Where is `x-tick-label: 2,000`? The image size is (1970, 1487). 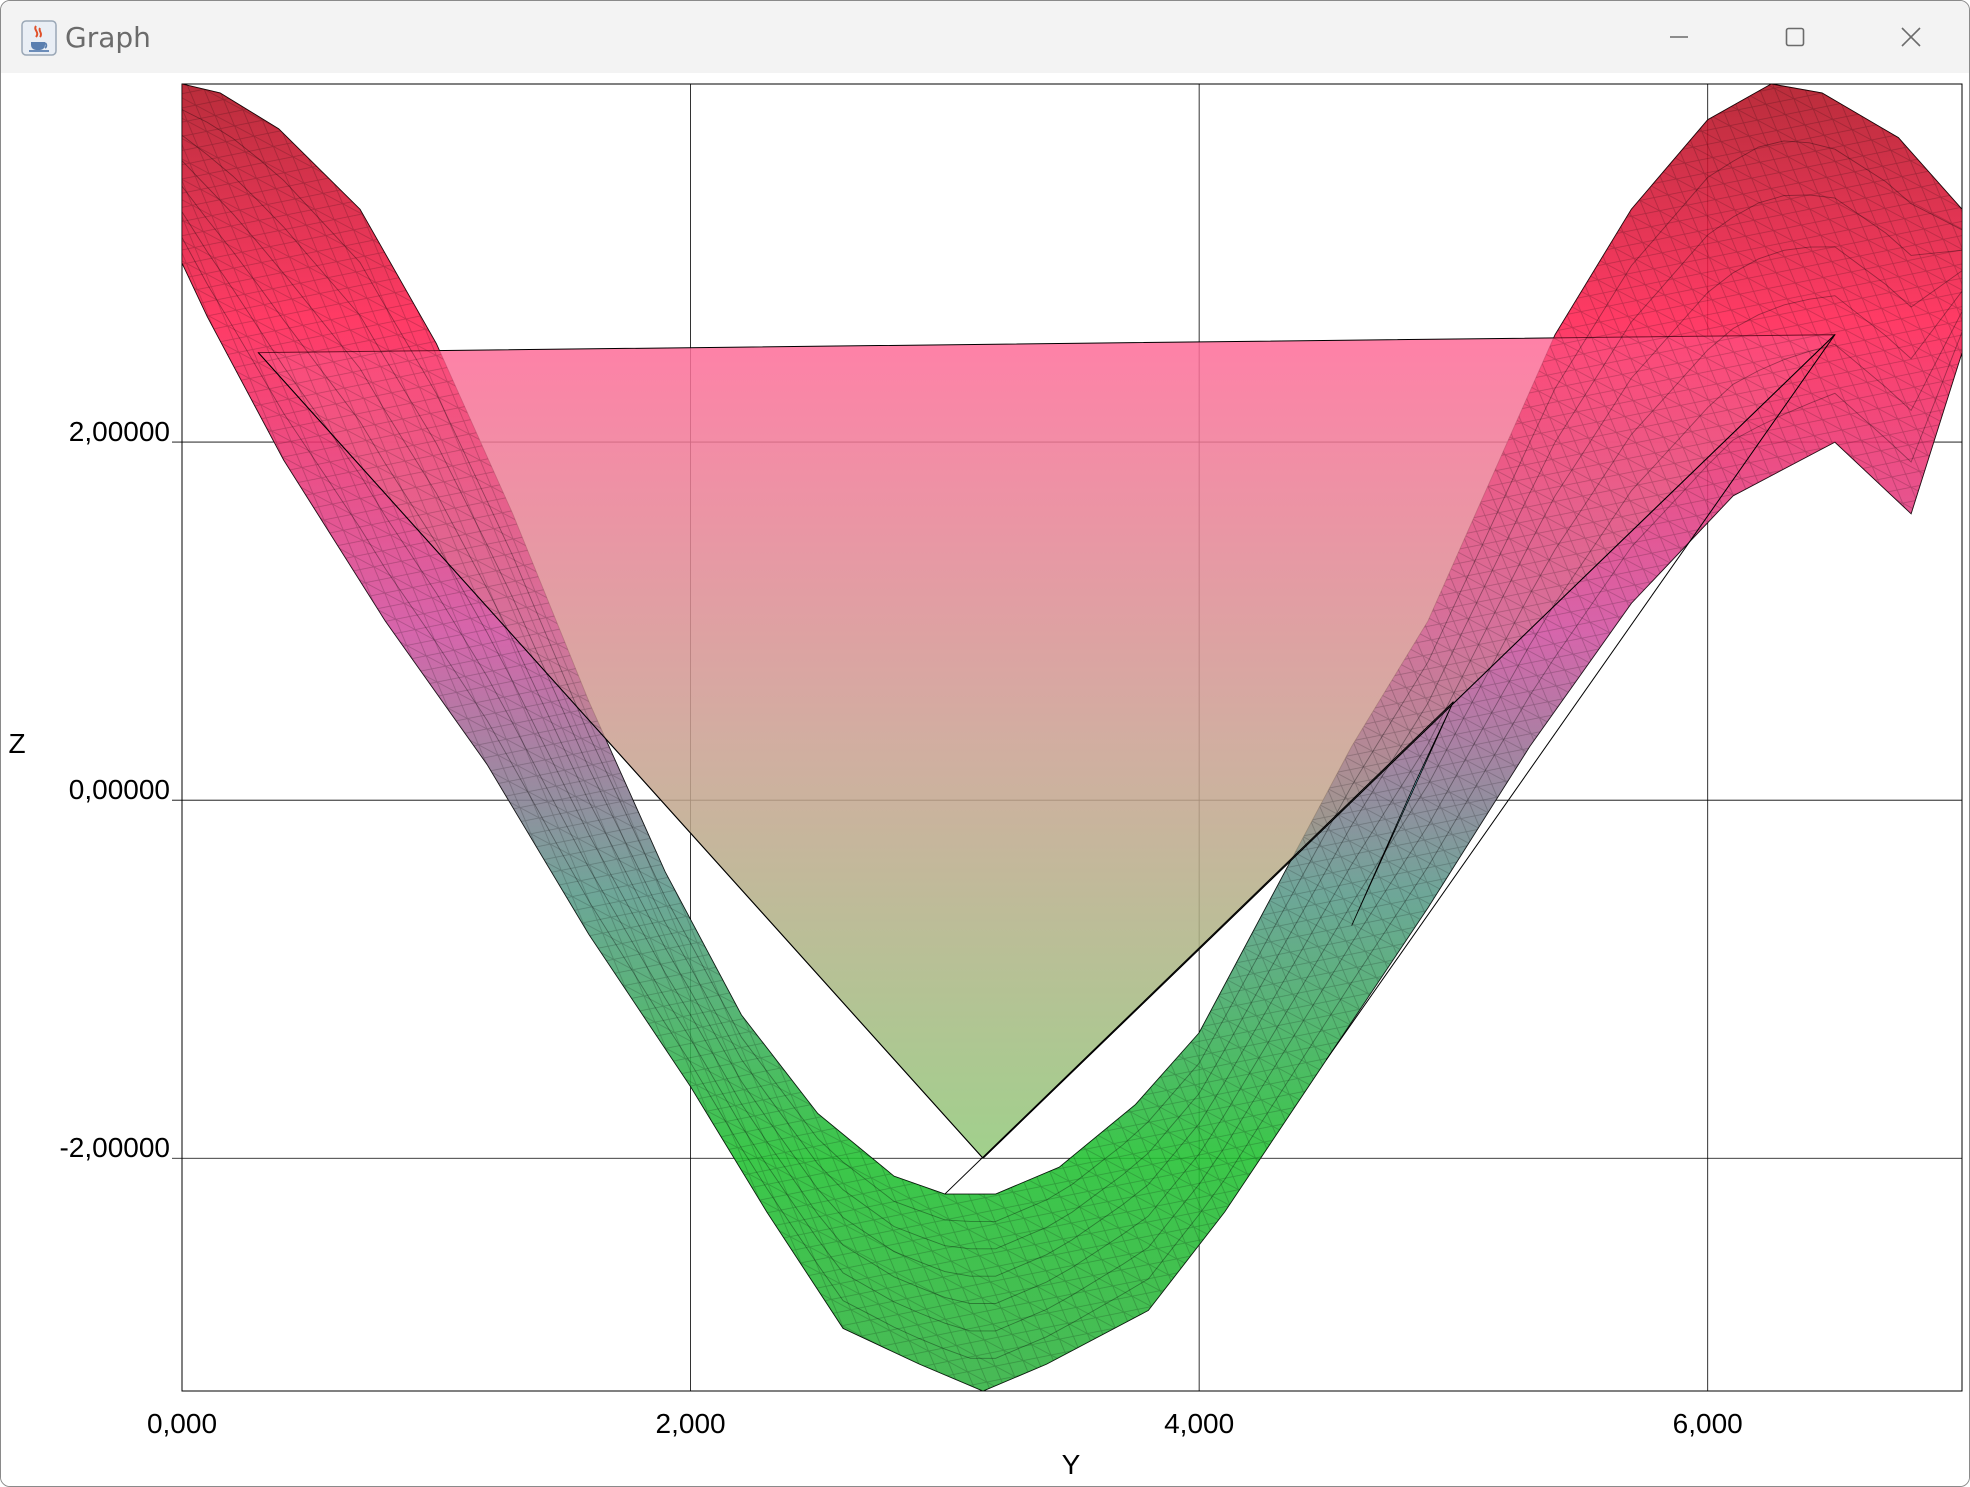
x-tick-label: 2,000 is located at coordinates (691, 1423).